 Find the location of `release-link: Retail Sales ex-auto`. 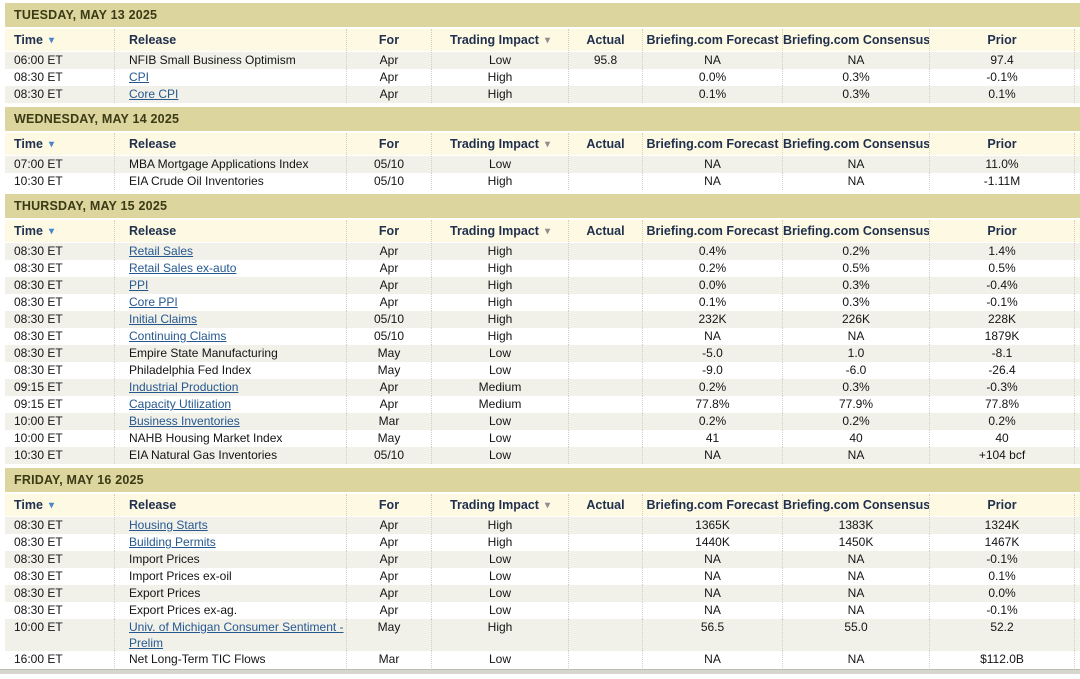

release-link: Retail Sales ex-auto is located at coordinates (183, 268).